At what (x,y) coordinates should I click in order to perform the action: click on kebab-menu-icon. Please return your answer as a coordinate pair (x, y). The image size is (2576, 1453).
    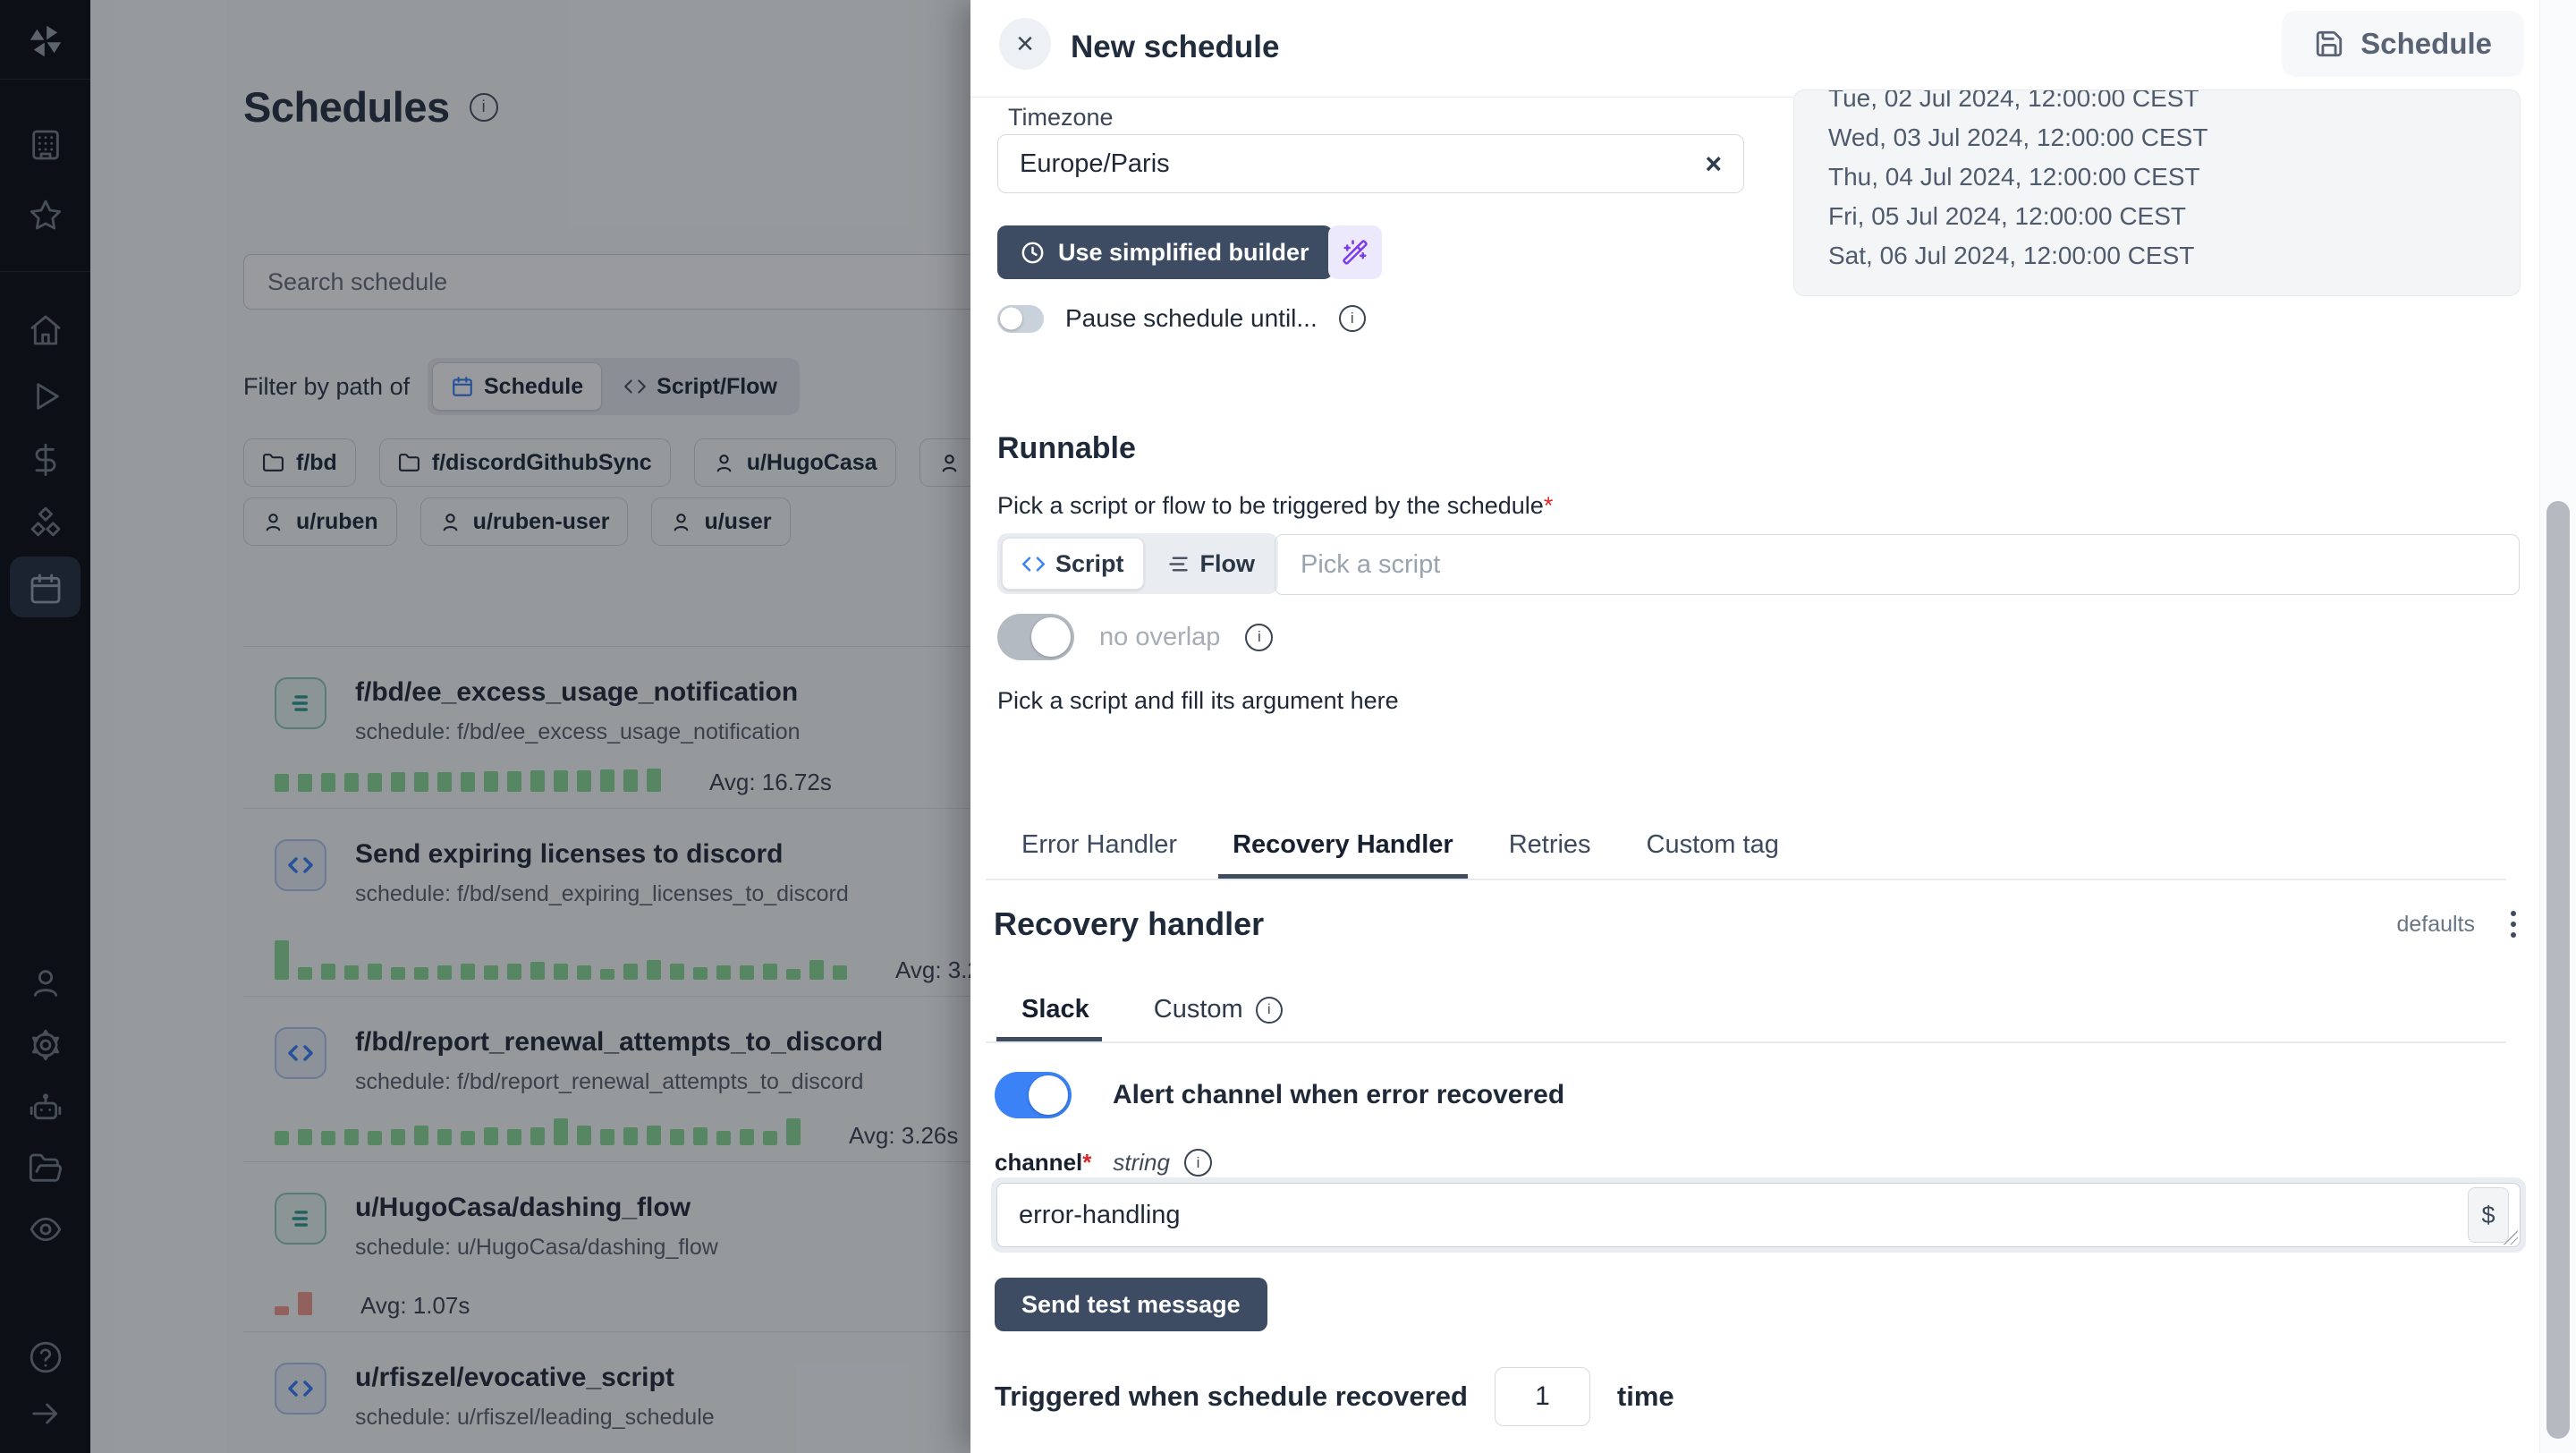
    Looking at the image, I should click on (2513, 924).